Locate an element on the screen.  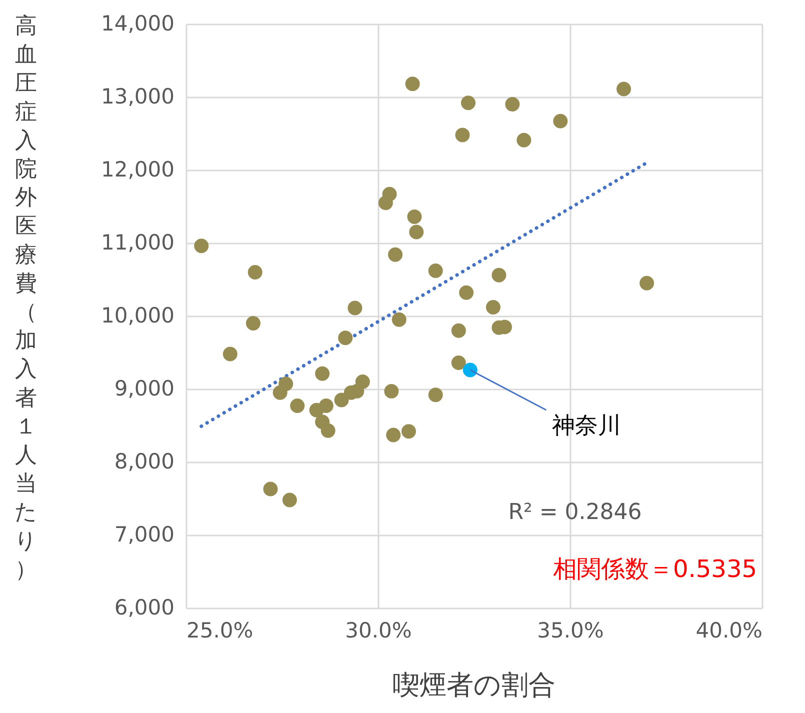
y-tick-label: 6,000 is located at coordinates (144, 608).